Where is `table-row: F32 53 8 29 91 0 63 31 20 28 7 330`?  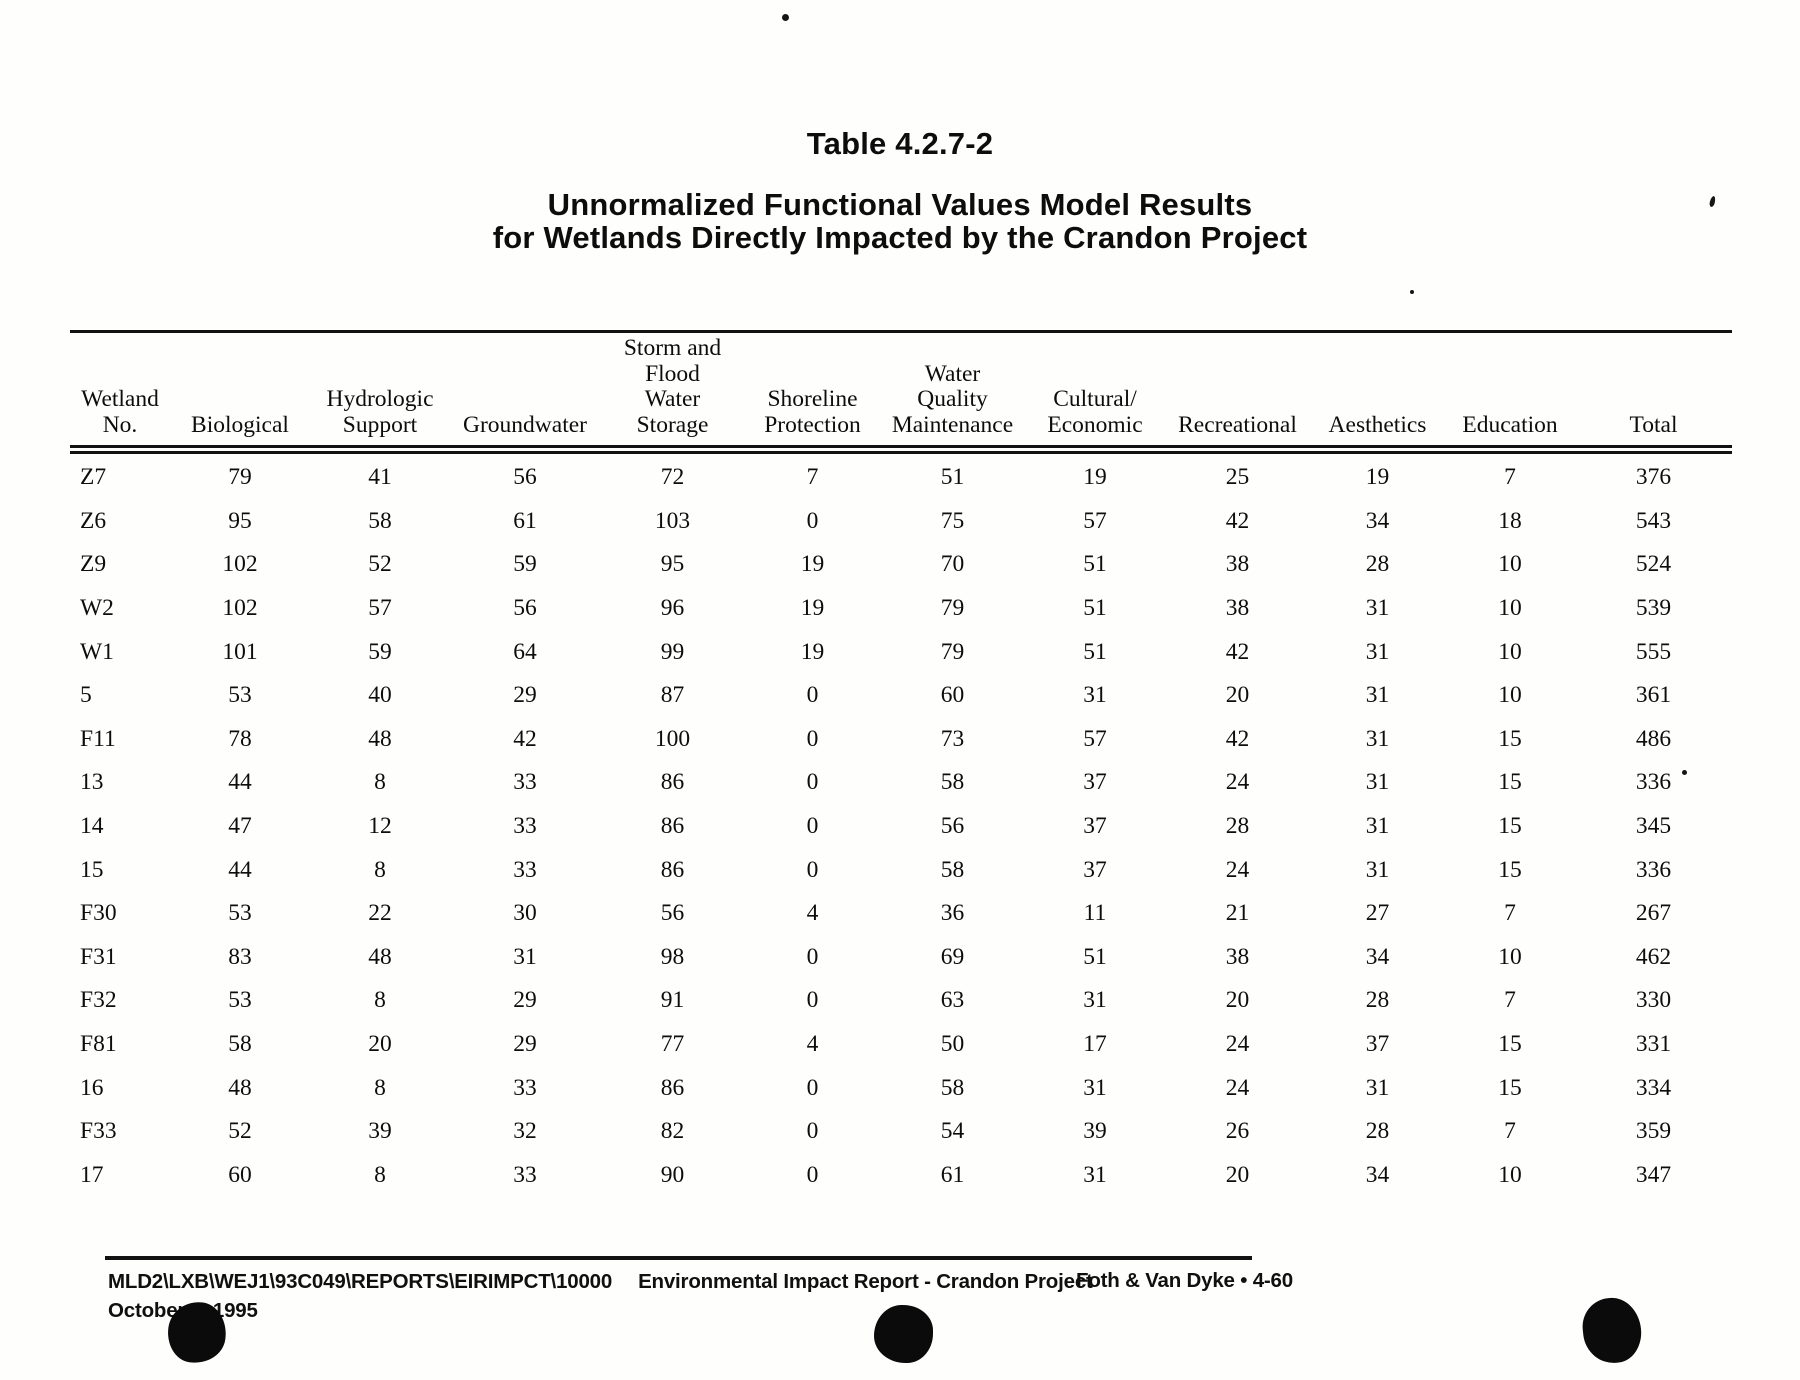 table-row: F32 53 8 29 91 0 63 31 20 28 7 330 is located at coordinates (901, 1001).